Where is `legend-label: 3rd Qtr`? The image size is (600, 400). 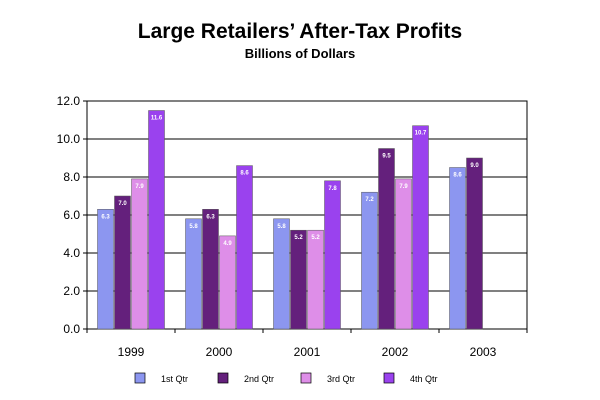 legend-label: 3rd Qtr is located at coordinates (341, 379).